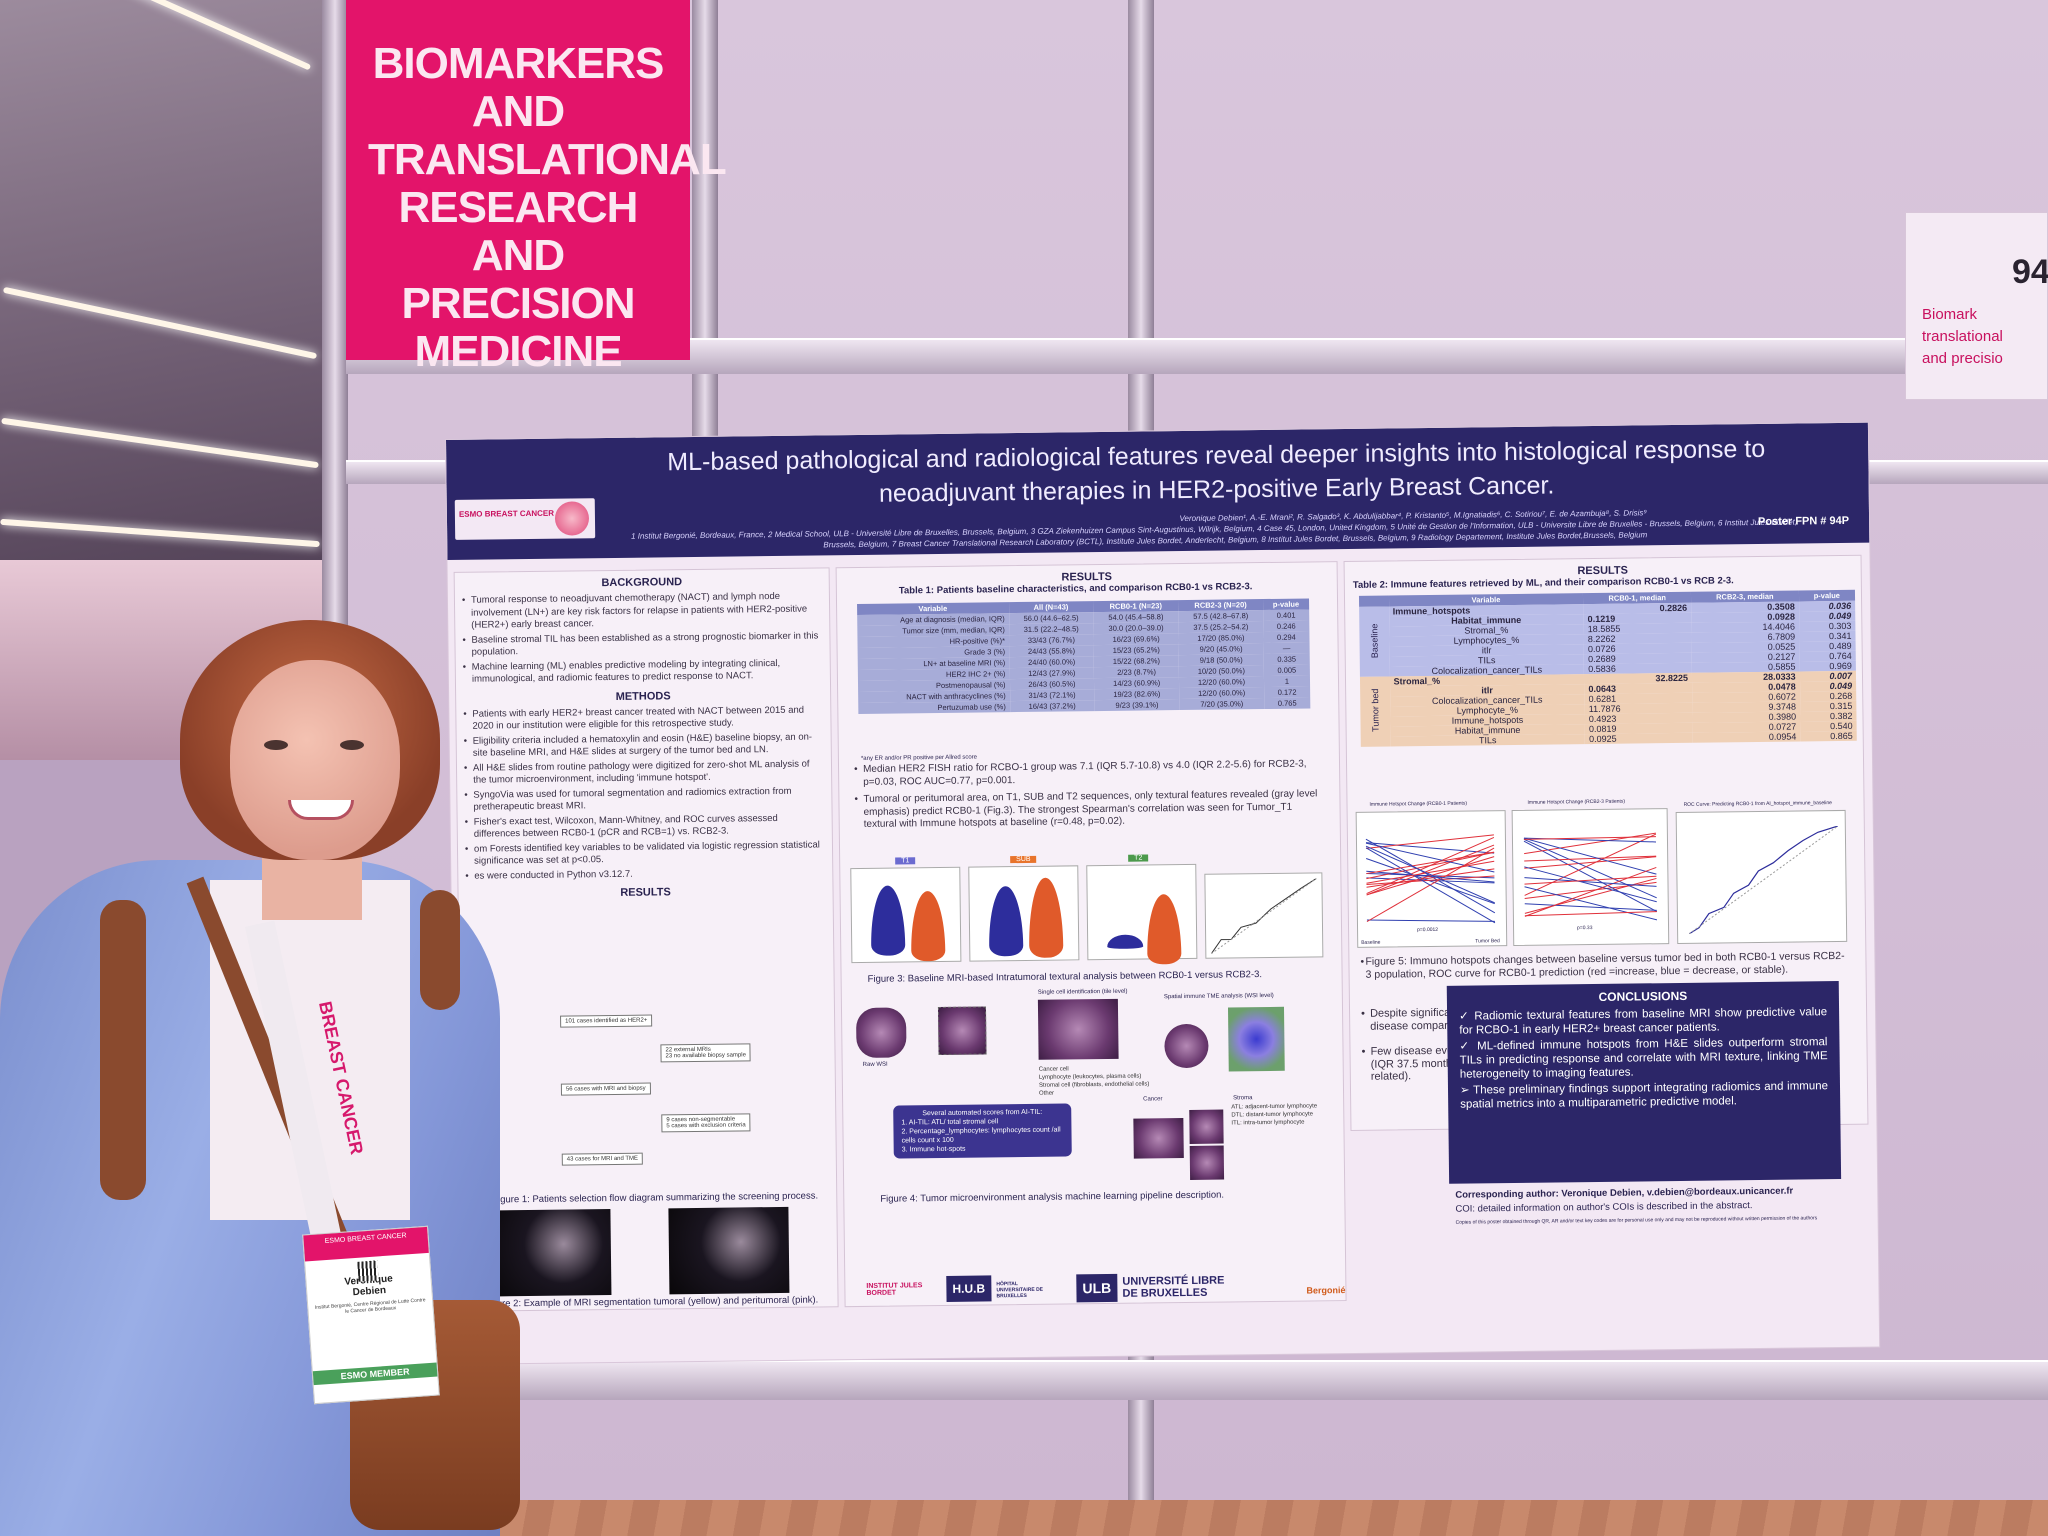 This screenshot has height=1536, width=2048. Describe the element at coordinates (602, 1159) in the screenshot. I see `flow-box: 43 cases for MRI and TME` at that location.